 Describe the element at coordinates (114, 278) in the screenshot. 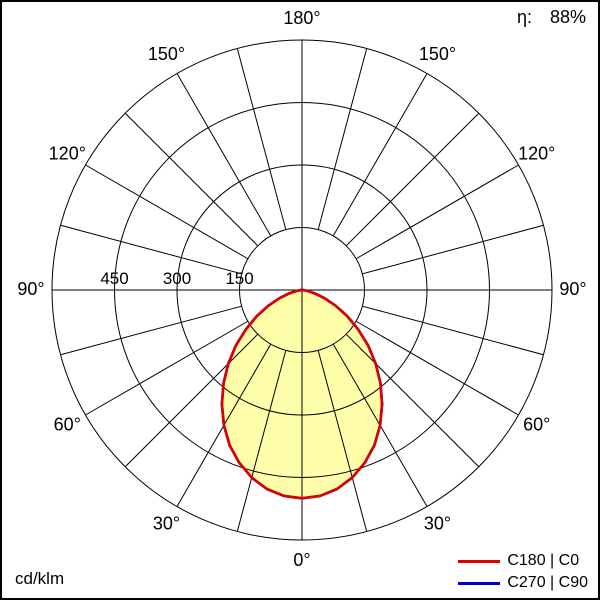

I see `svg-text: 450` at that location.